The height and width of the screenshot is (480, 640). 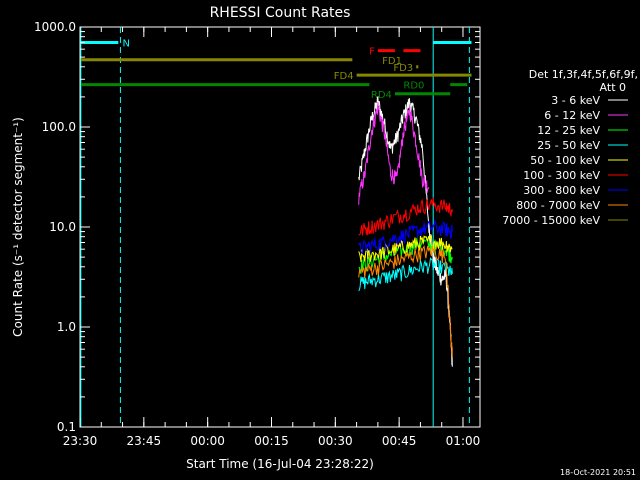 What do you see at coordinates (575, 100) in the screenshot?
I see `legend-label: 3 - 6 keV` at bounding box center [575, 100].